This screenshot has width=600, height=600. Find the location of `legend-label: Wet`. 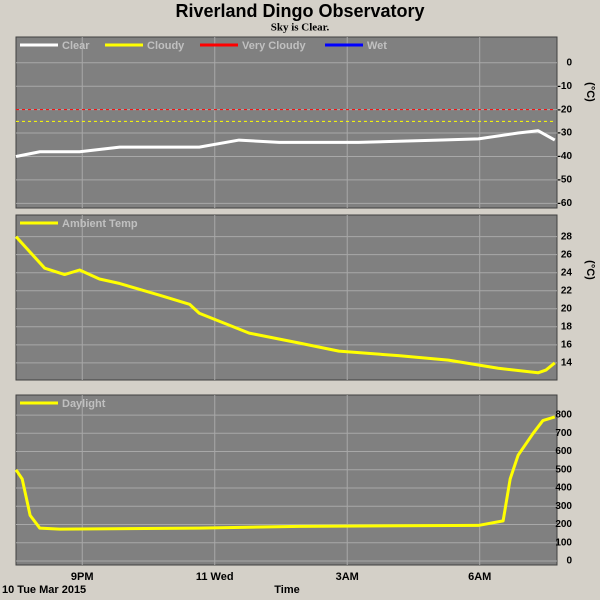

legend-label: Wet is located at coordinates (377, 46).